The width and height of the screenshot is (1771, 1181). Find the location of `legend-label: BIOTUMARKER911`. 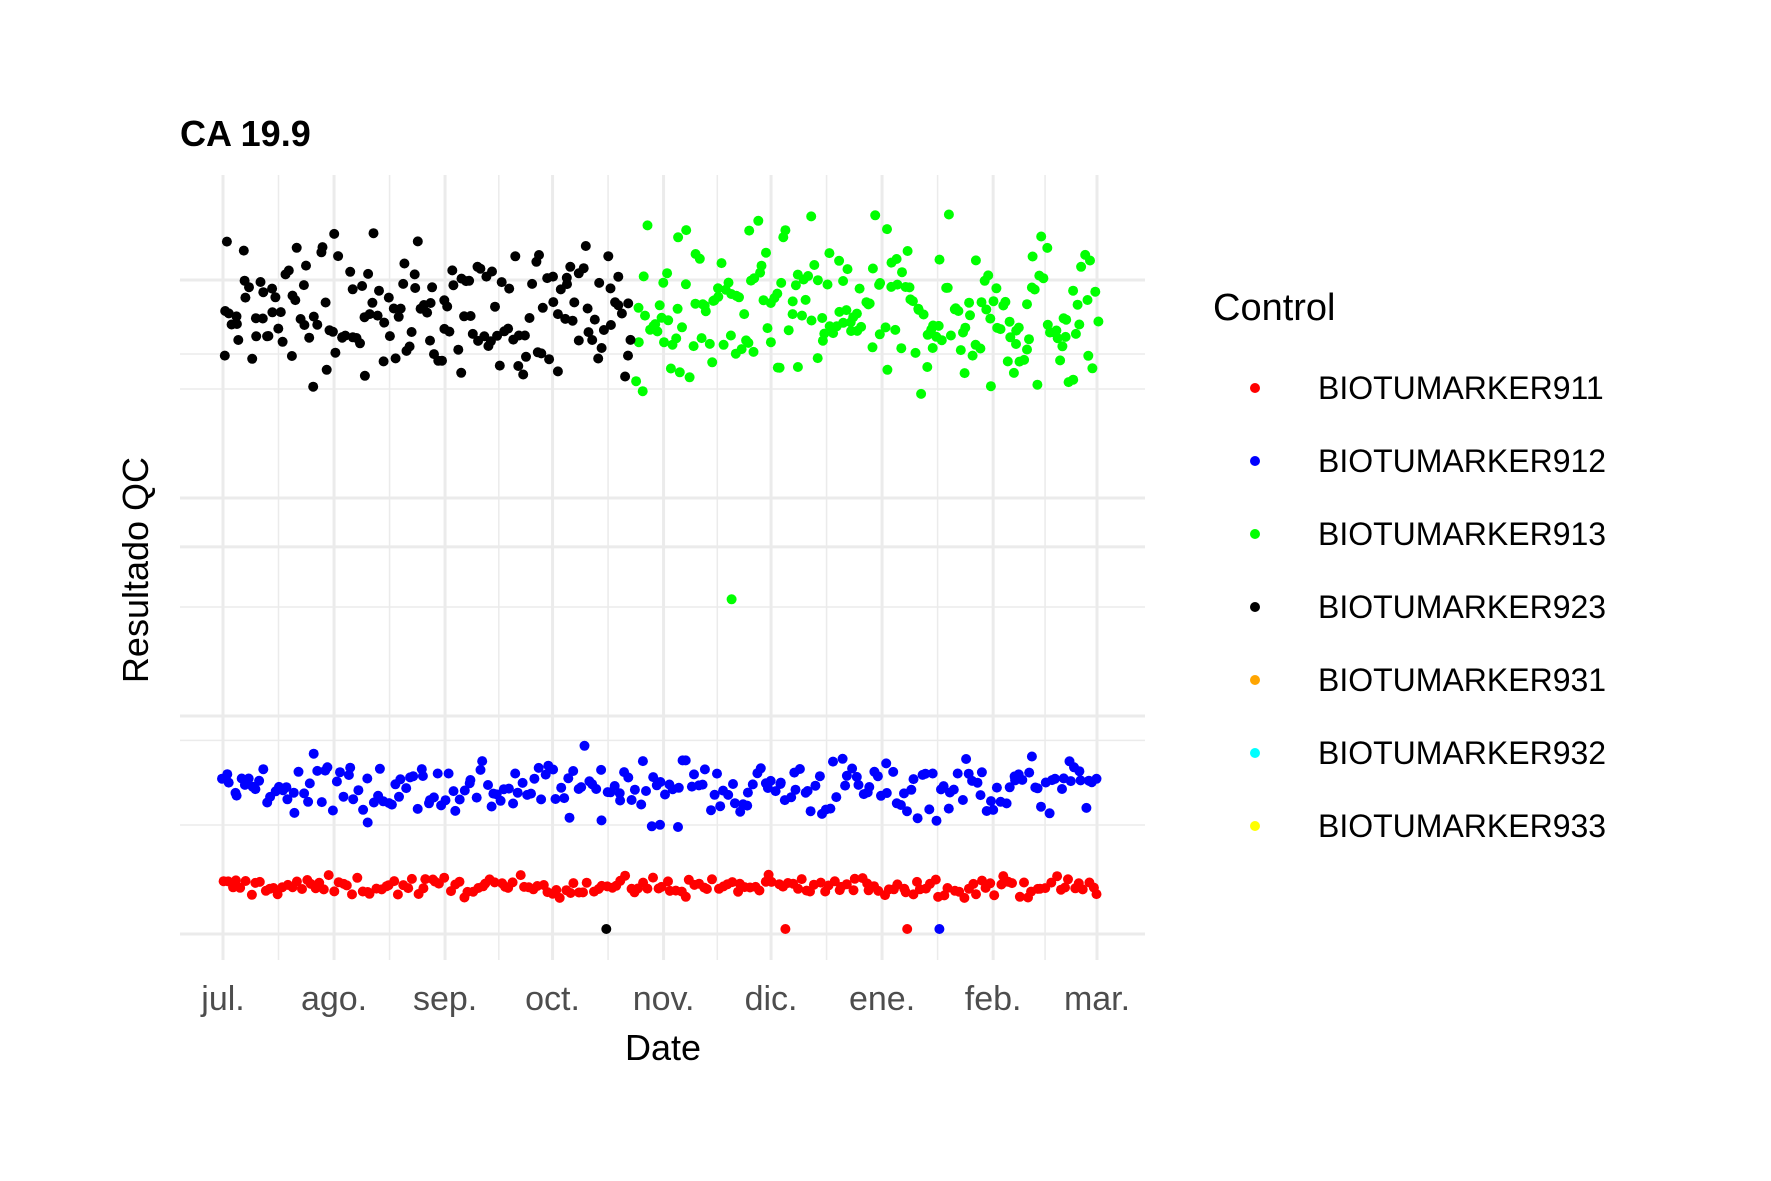

legend-label: BIOTUMARKER911 is located at coordinates (1461, 388).